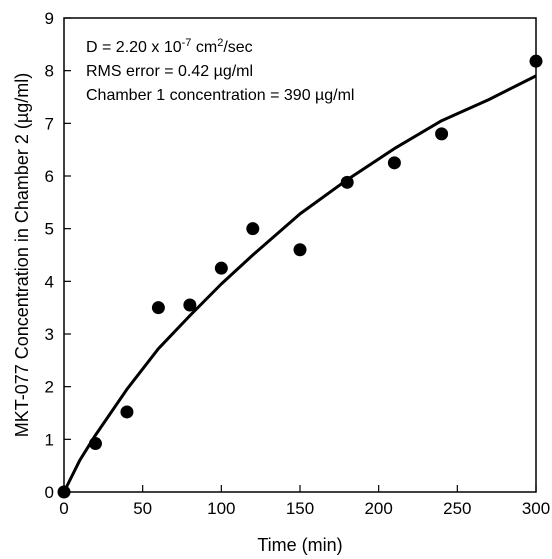 The height and width of the screenshot is (559, 552). Describe the element at coordinates (49, 281) in the screenshot. I see `y-tick-label: 4` at that location.